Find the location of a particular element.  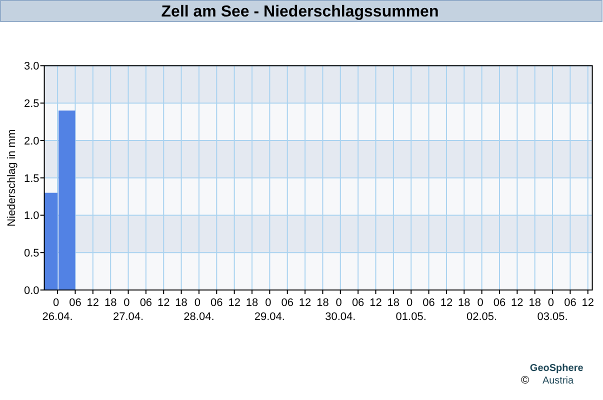

y-tick-label: 2.0 is located at coordinates (32, 141).